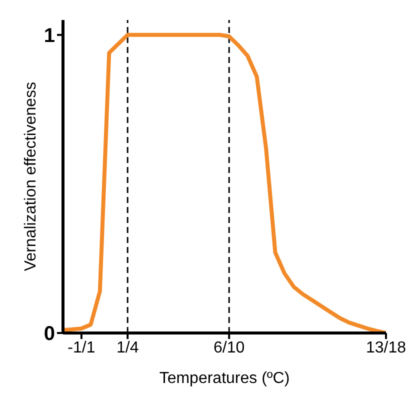  Describe the element at coordinates (127, 347) in the screenshot. I see `x-tick-label: 1/4` at that location.